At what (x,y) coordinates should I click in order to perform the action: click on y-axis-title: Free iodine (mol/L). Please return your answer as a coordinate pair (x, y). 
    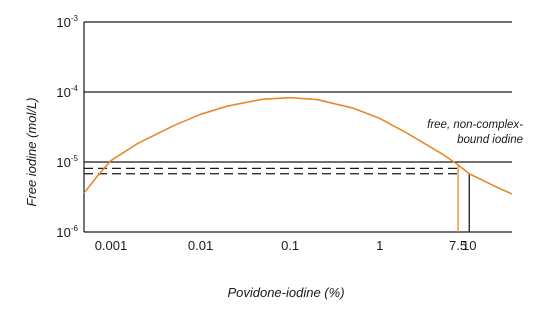
    Looking at the image, I should click on (31, 151).